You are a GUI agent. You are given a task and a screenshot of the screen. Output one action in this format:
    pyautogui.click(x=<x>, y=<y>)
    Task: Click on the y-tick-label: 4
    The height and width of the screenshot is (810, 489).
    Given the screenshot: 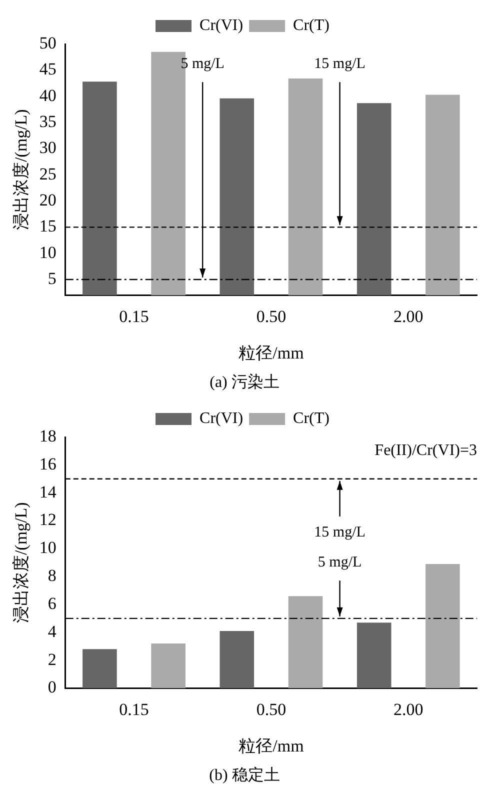 What is the action you would take?
    pyautogui.click(x=52, y=631)
    